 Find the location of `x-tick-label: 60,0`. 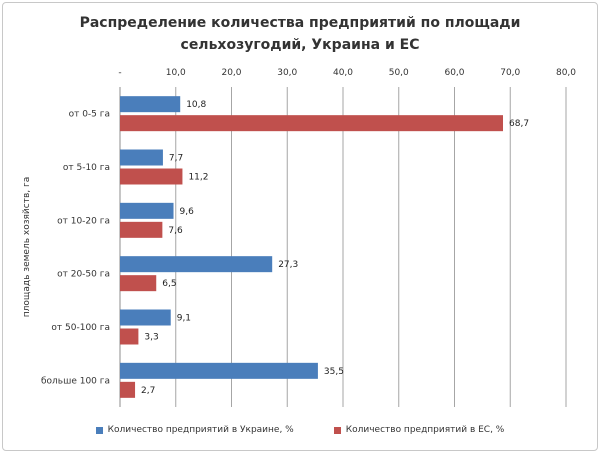

x-tick-label: 60,0 is located at coordinates (454, 73).